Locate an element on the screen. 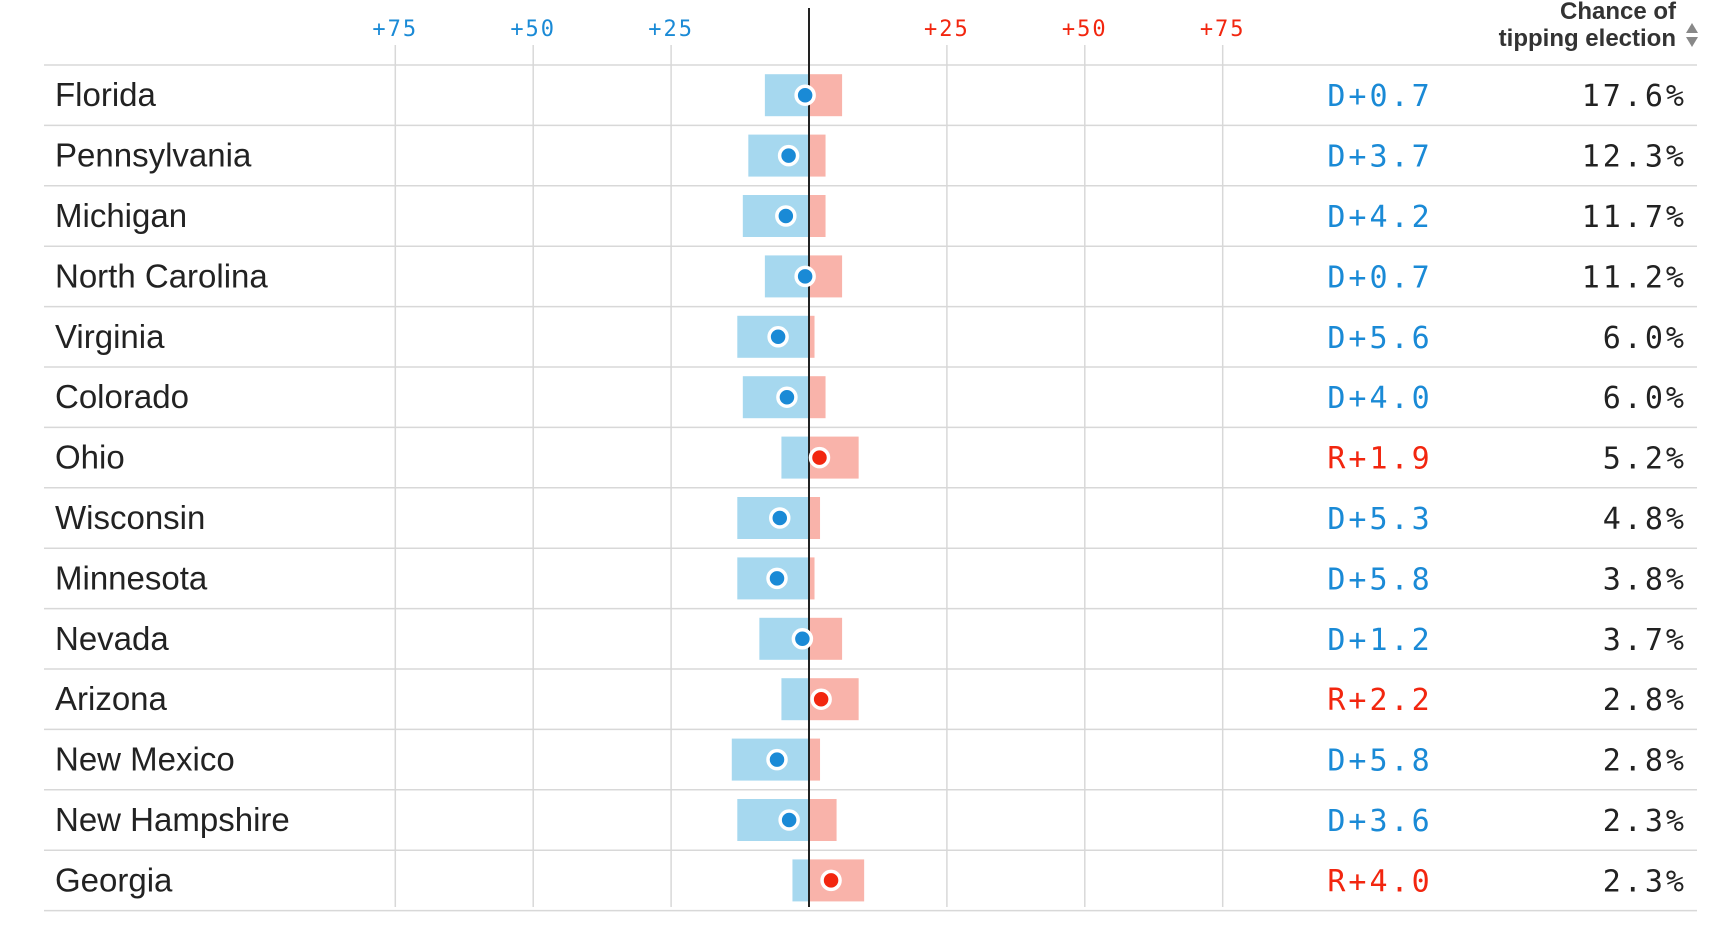 The width and height of the screenshot is (1736, 934). tipping-chance-label: 11.7% is located at coordinates (1634, 217).